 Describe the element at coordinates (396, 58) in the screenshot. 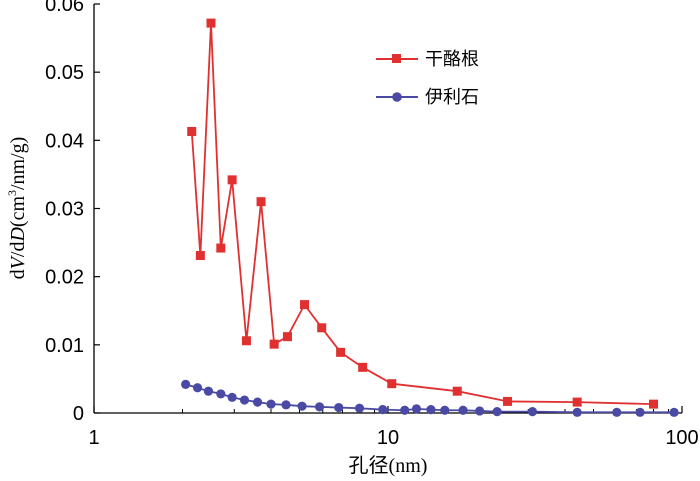

I see `legend-marker-kerogen` at that location.